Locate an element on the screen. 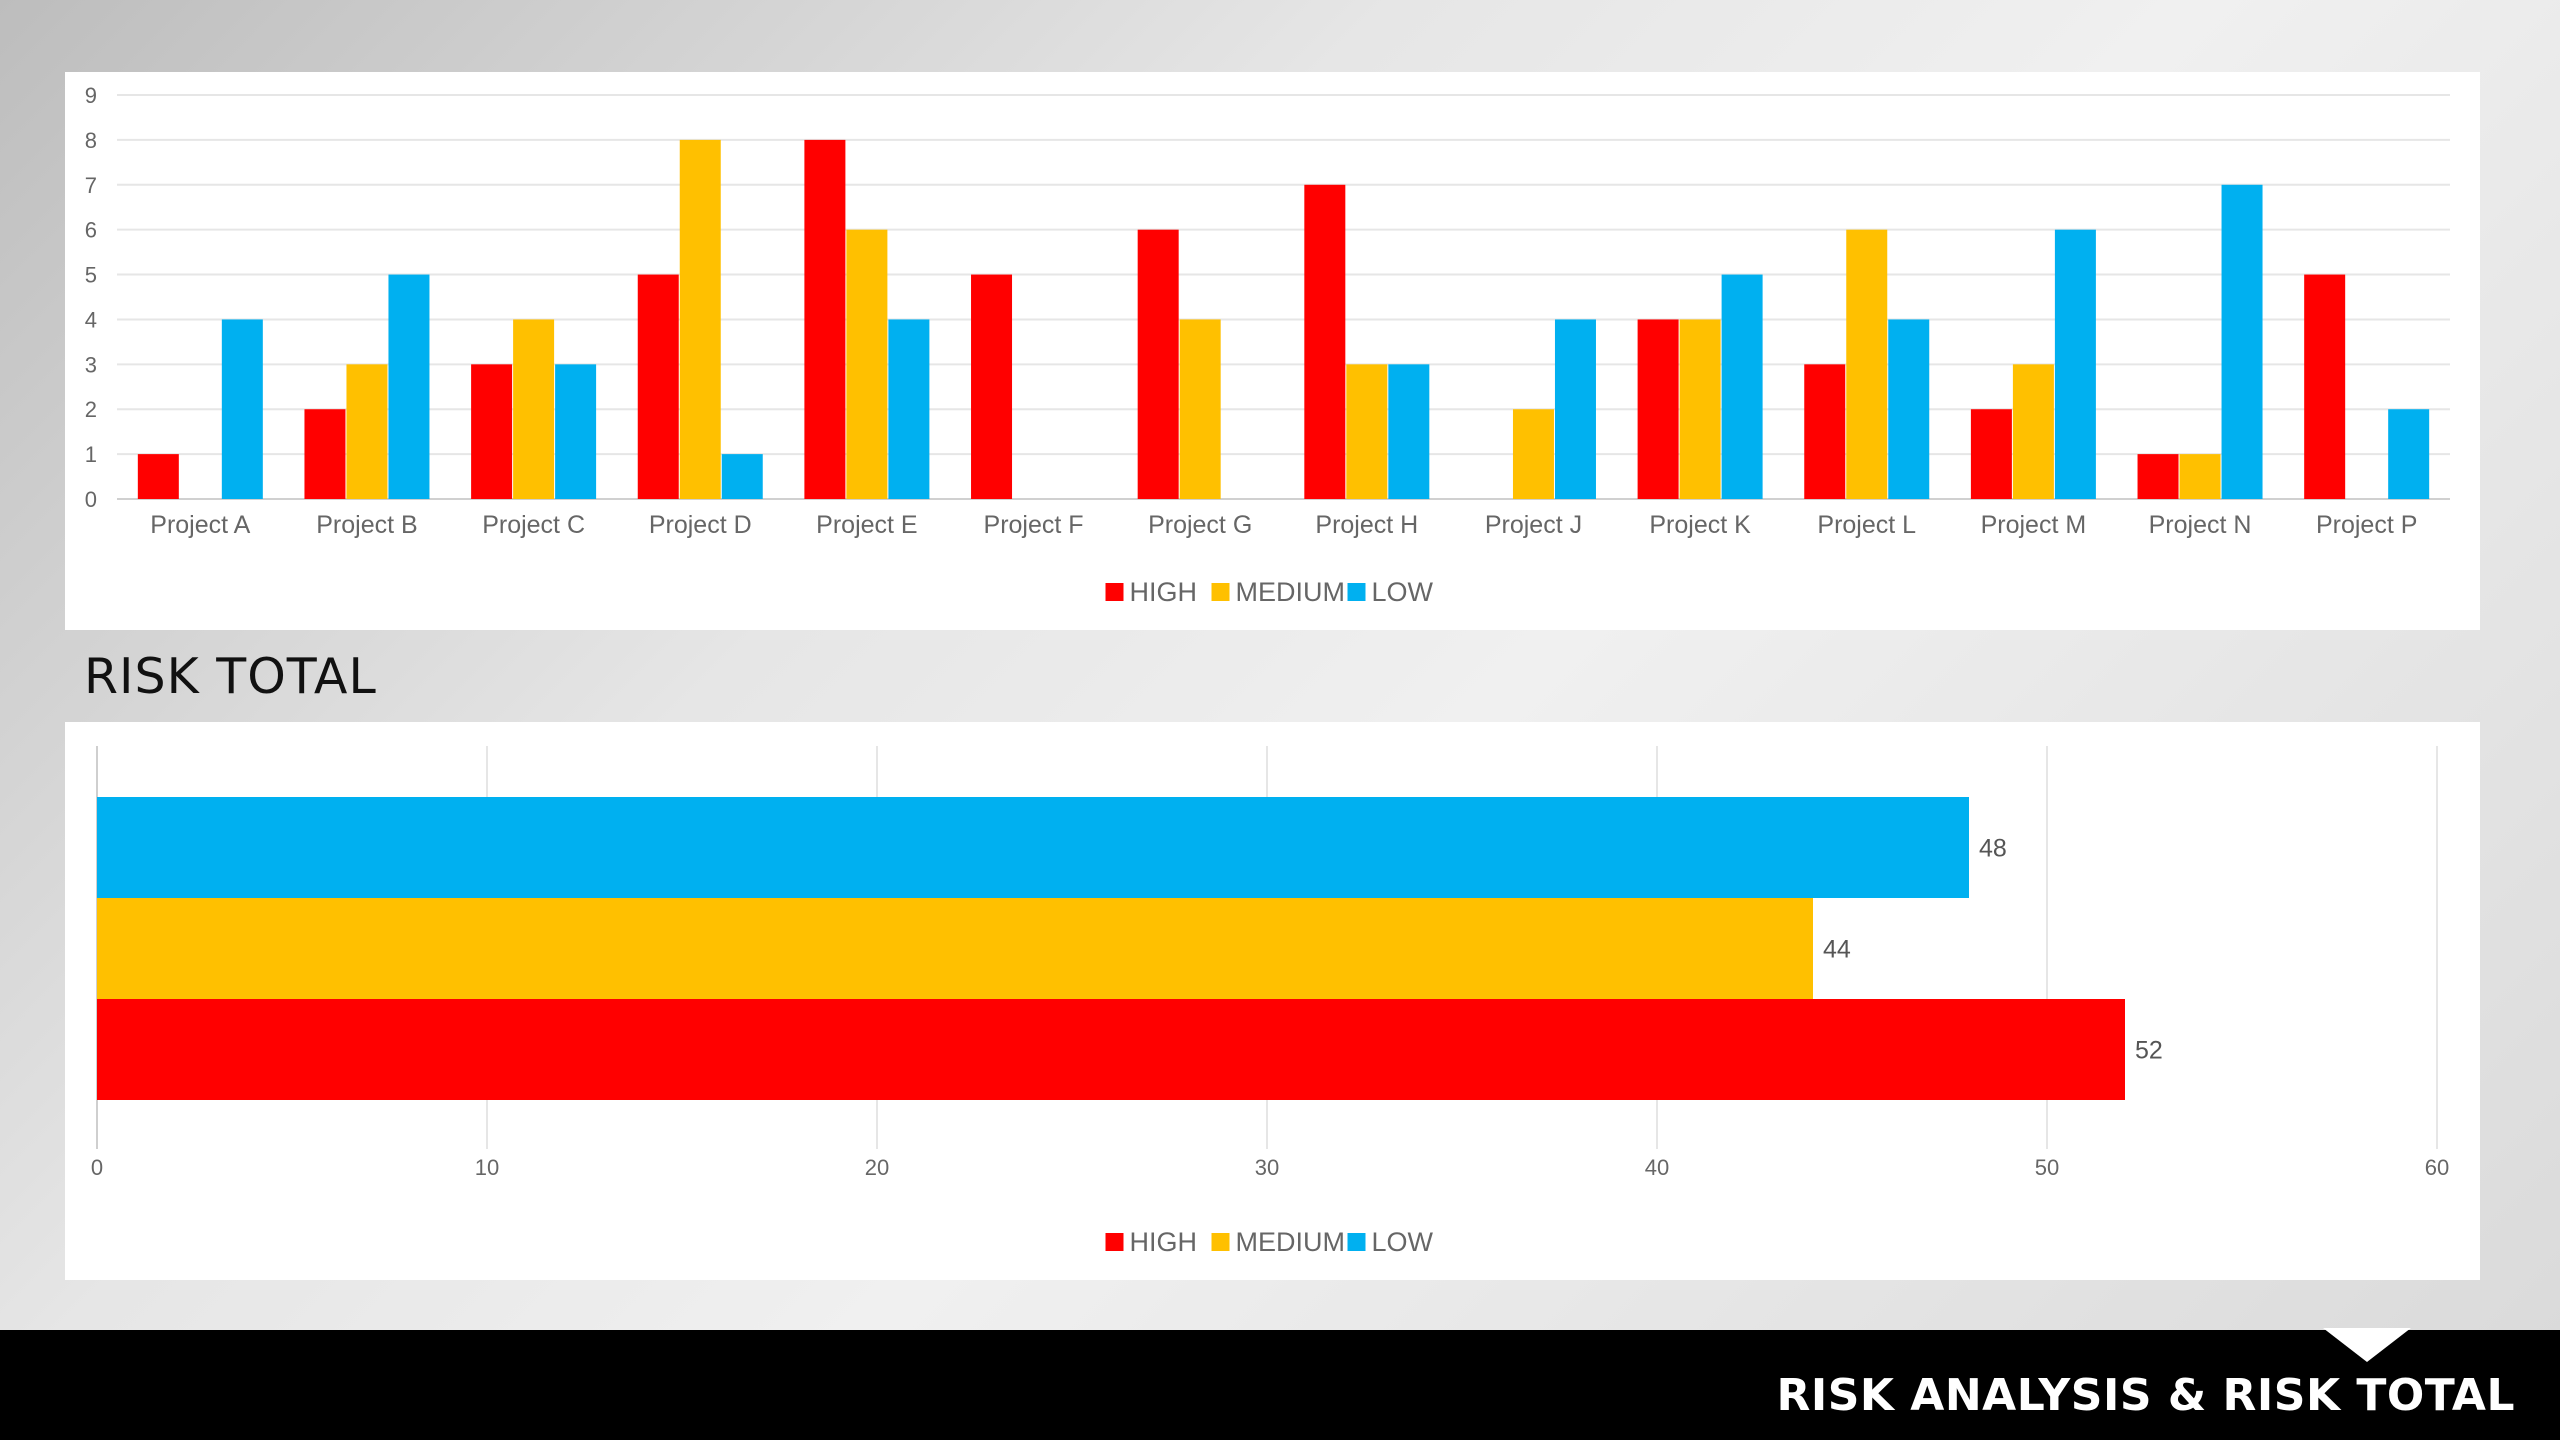 Image resolution: width=2560 pixels, height=1440 pixels. y-tick-label: 9 is located at coordinates (91, 95).